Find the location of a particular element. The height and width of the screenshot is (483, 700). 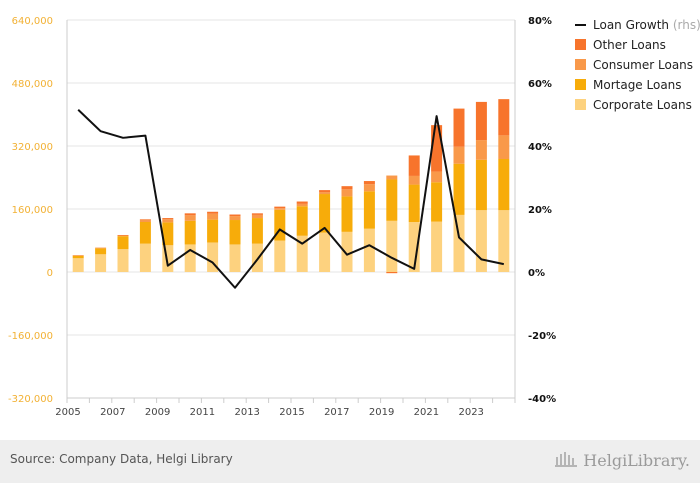

source-text: Source: Company Data, Helgi Library is located at coordinates (121, 459).